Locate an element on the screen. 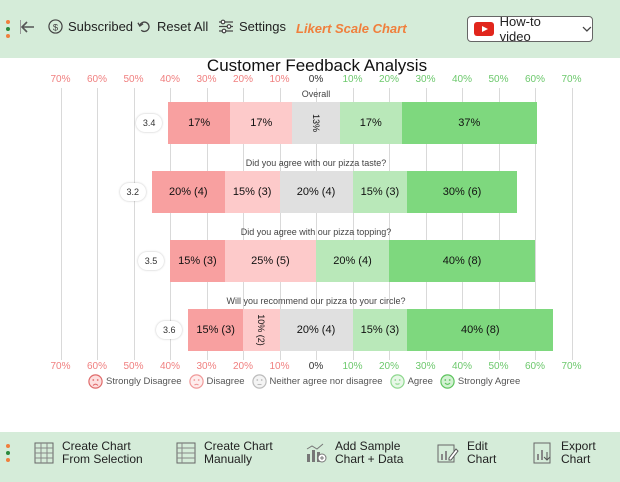 The image size is (620, 482). settings-button: Settings is located at coordinates (252, 26).